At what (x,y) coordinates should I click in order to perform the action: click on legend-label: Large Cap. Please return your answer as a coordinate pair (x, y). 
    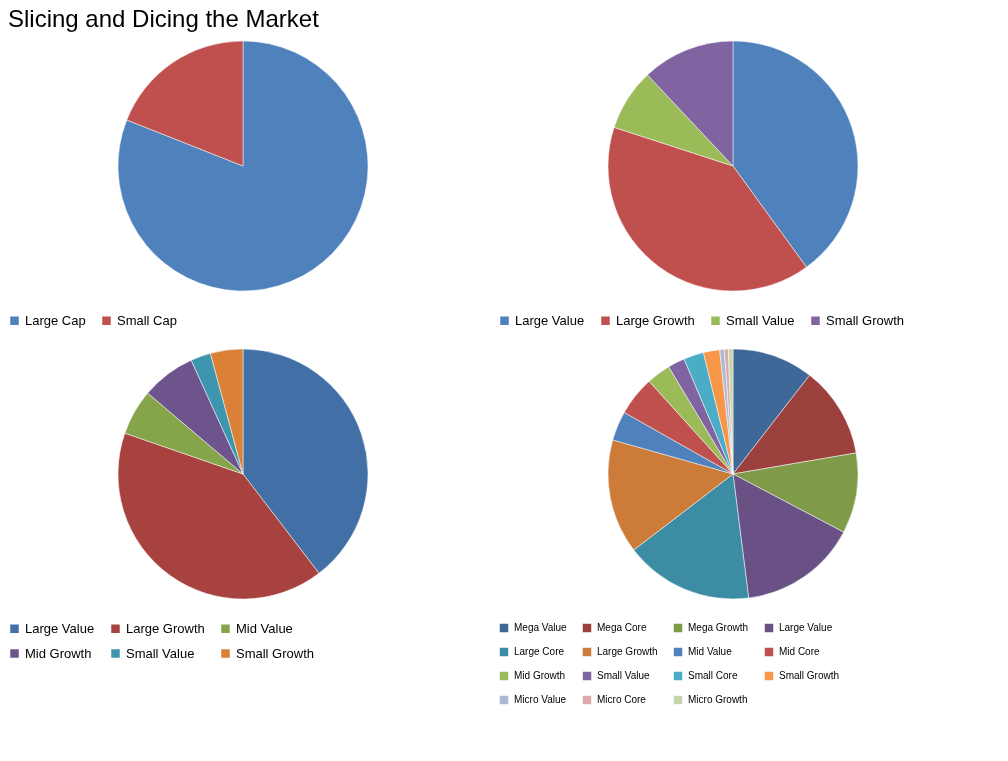
    Looking at the image, I should click on (55, 320).